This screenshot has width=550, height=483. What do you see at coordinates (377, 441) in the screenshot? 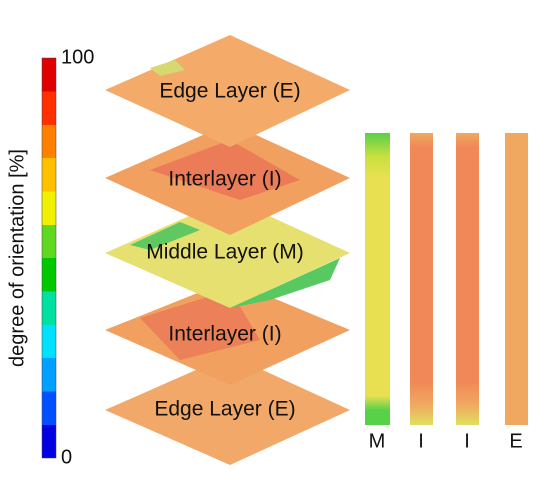
I see `strip-label: M` at bounding box center [377, 441].